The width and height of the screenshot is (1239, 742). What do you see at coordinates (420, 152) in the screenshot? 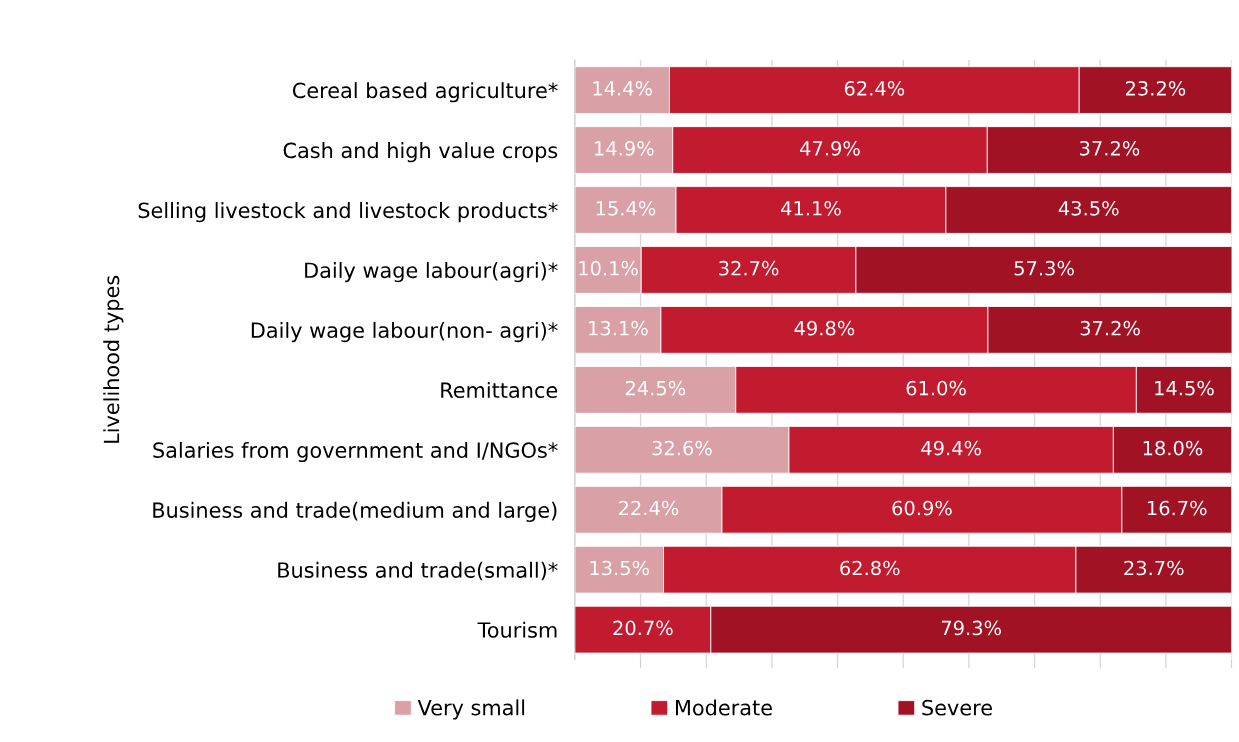
I see `y-tick-label: Cash and high value crops` at bounding box center [420, 152].